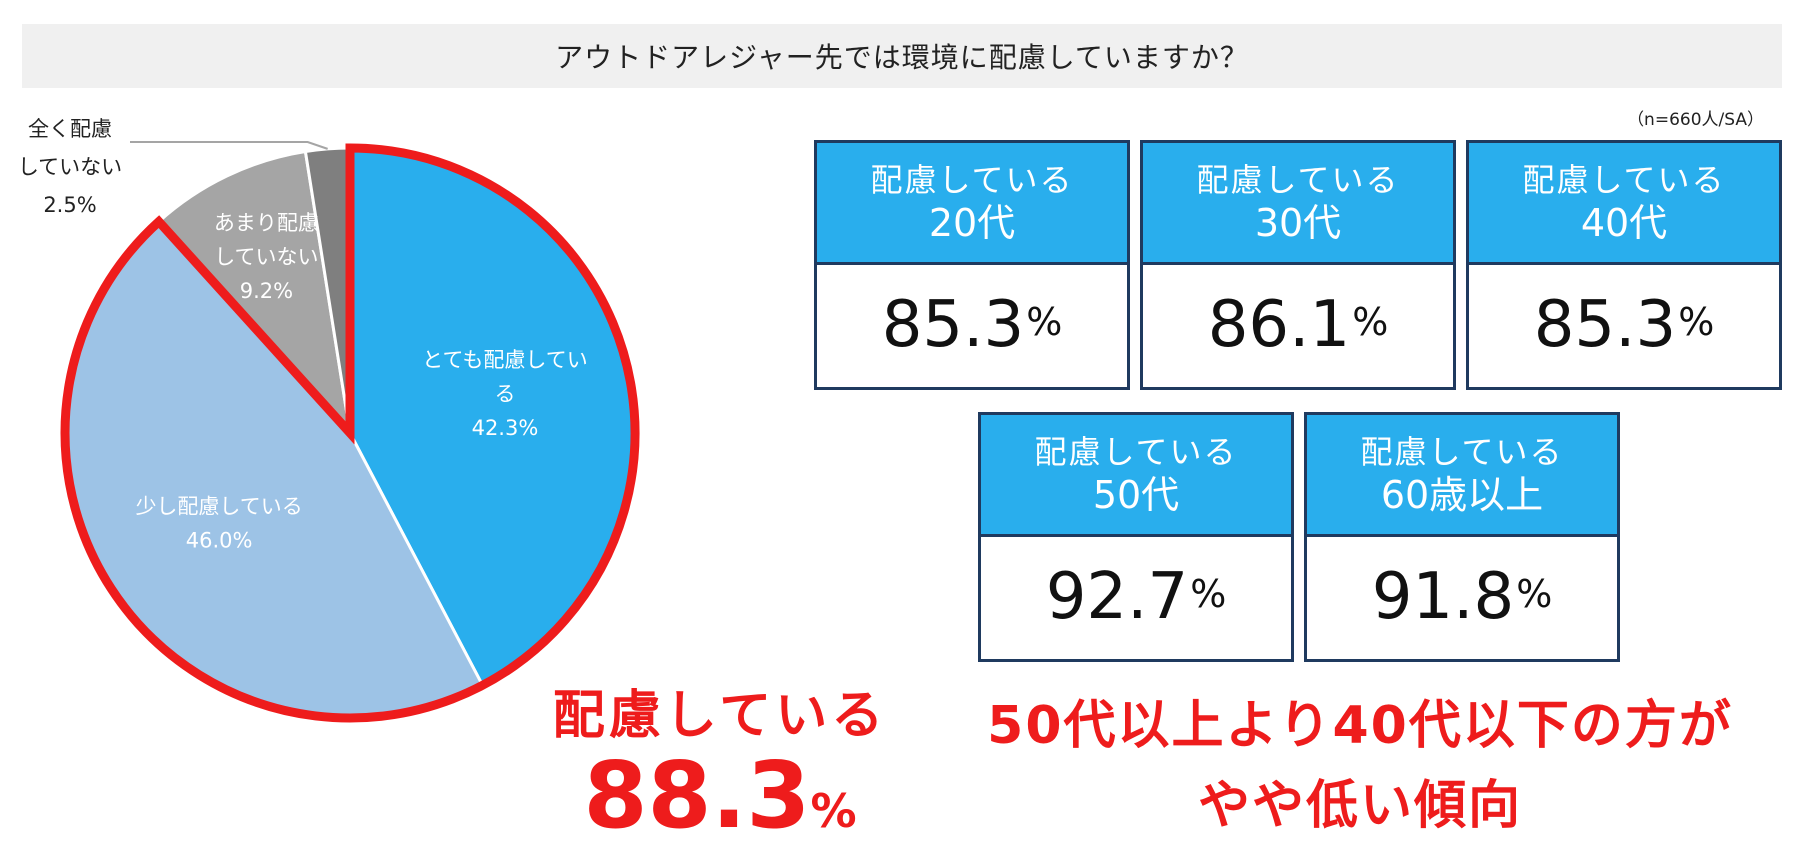  I want to click on card-value: 92.7, so click(1117, 596).